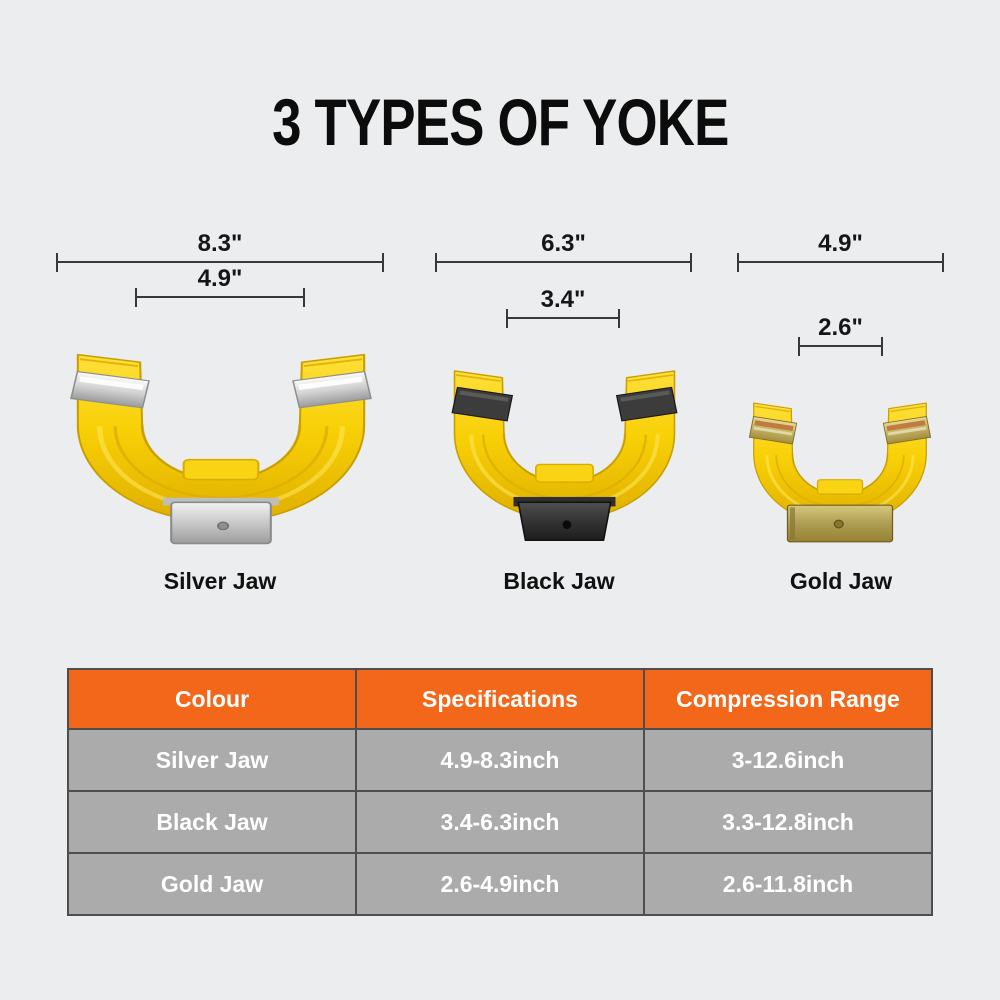 This screenshot has width=1000, height=1000. What do you see at coordinates (212, 884) in the screenshot?
I see `cell-gold-colour: Gold Jaw` at bounding box center [212, 884].